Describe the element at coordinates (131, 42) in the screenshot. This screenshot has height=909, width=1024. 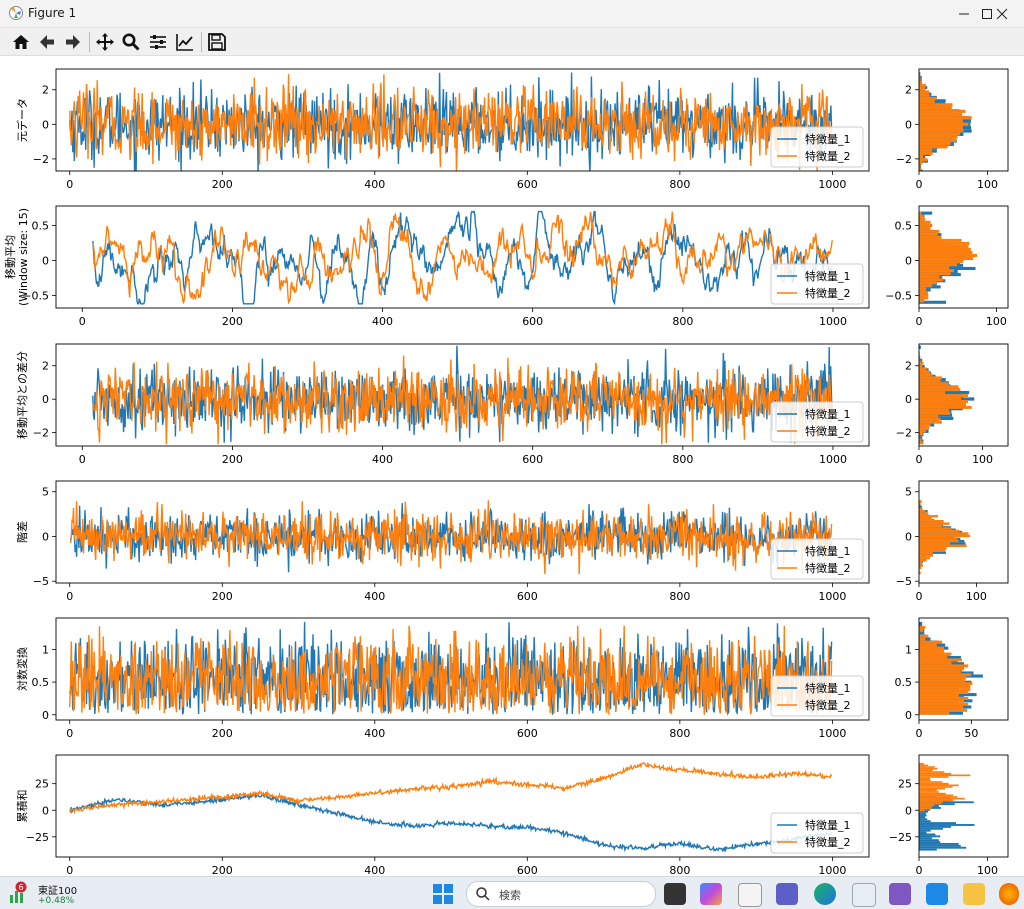
I see `zoom-button` at that location.